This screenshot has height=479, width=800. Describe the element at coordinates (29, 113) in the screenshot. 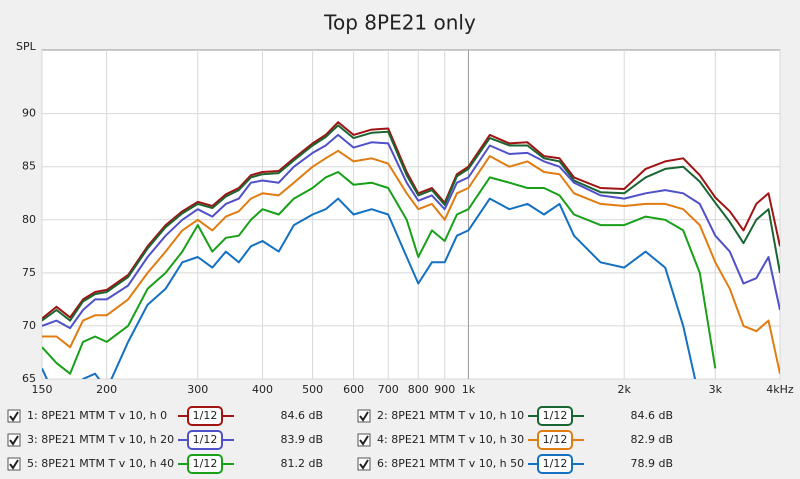

I see `y-tick-label: 90` at that location.